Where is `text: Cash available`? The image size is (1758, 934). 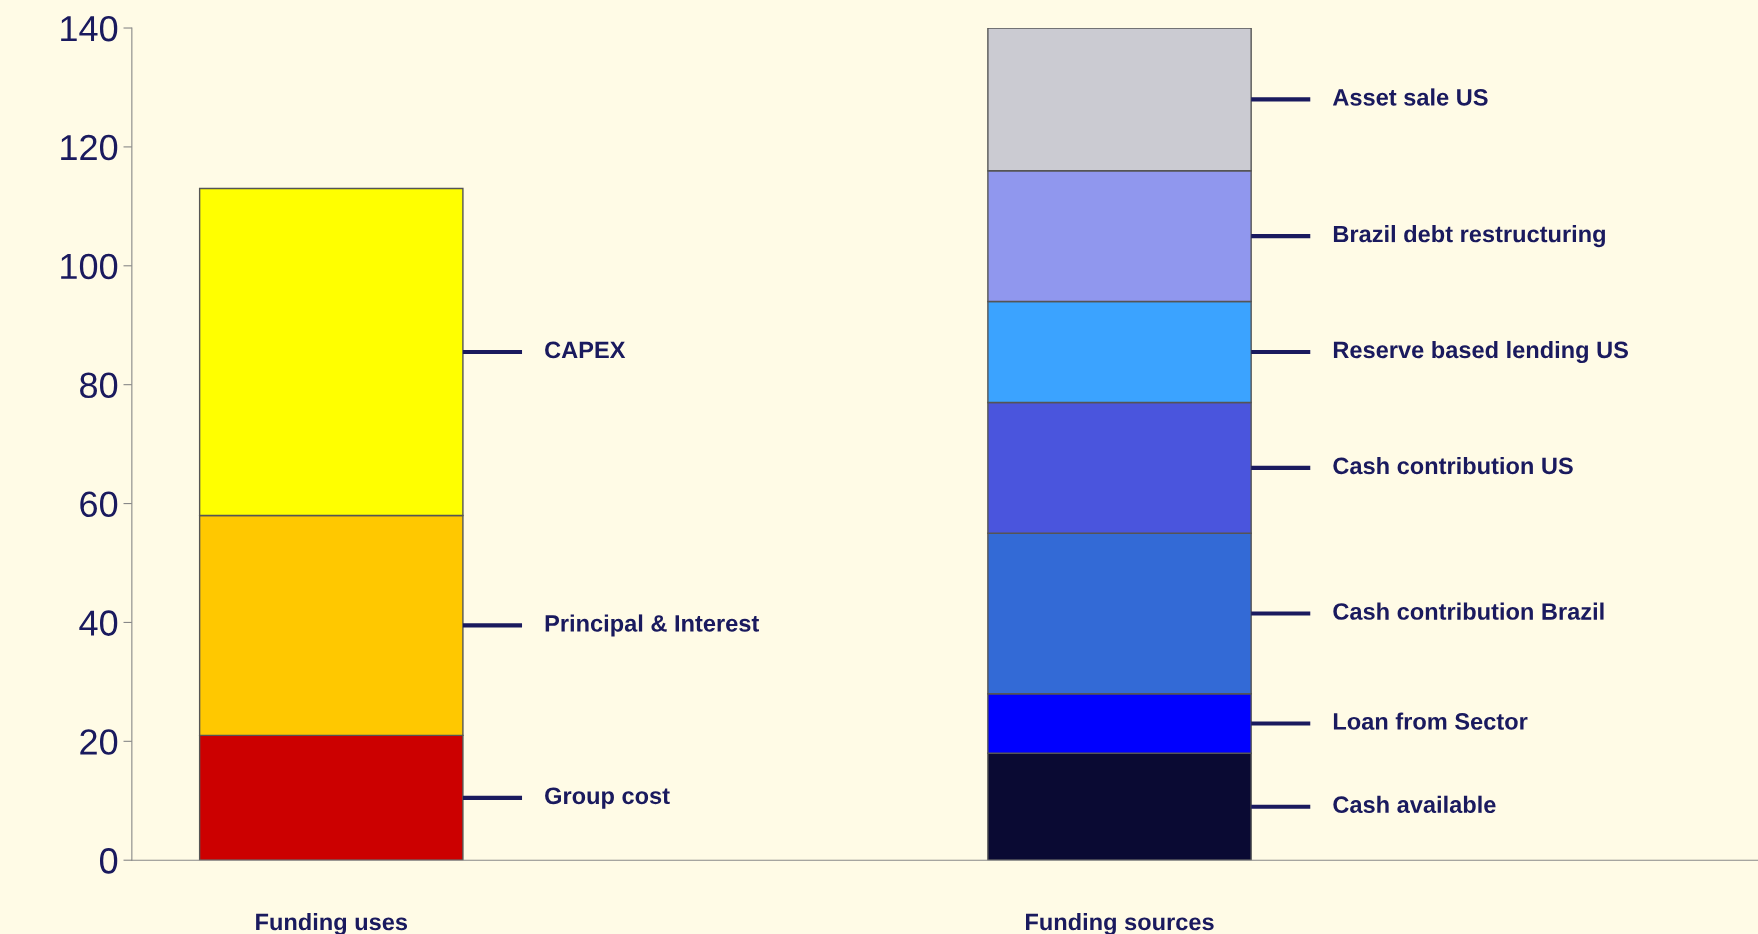 text: Cash available is located at coordinates (1414, 804).